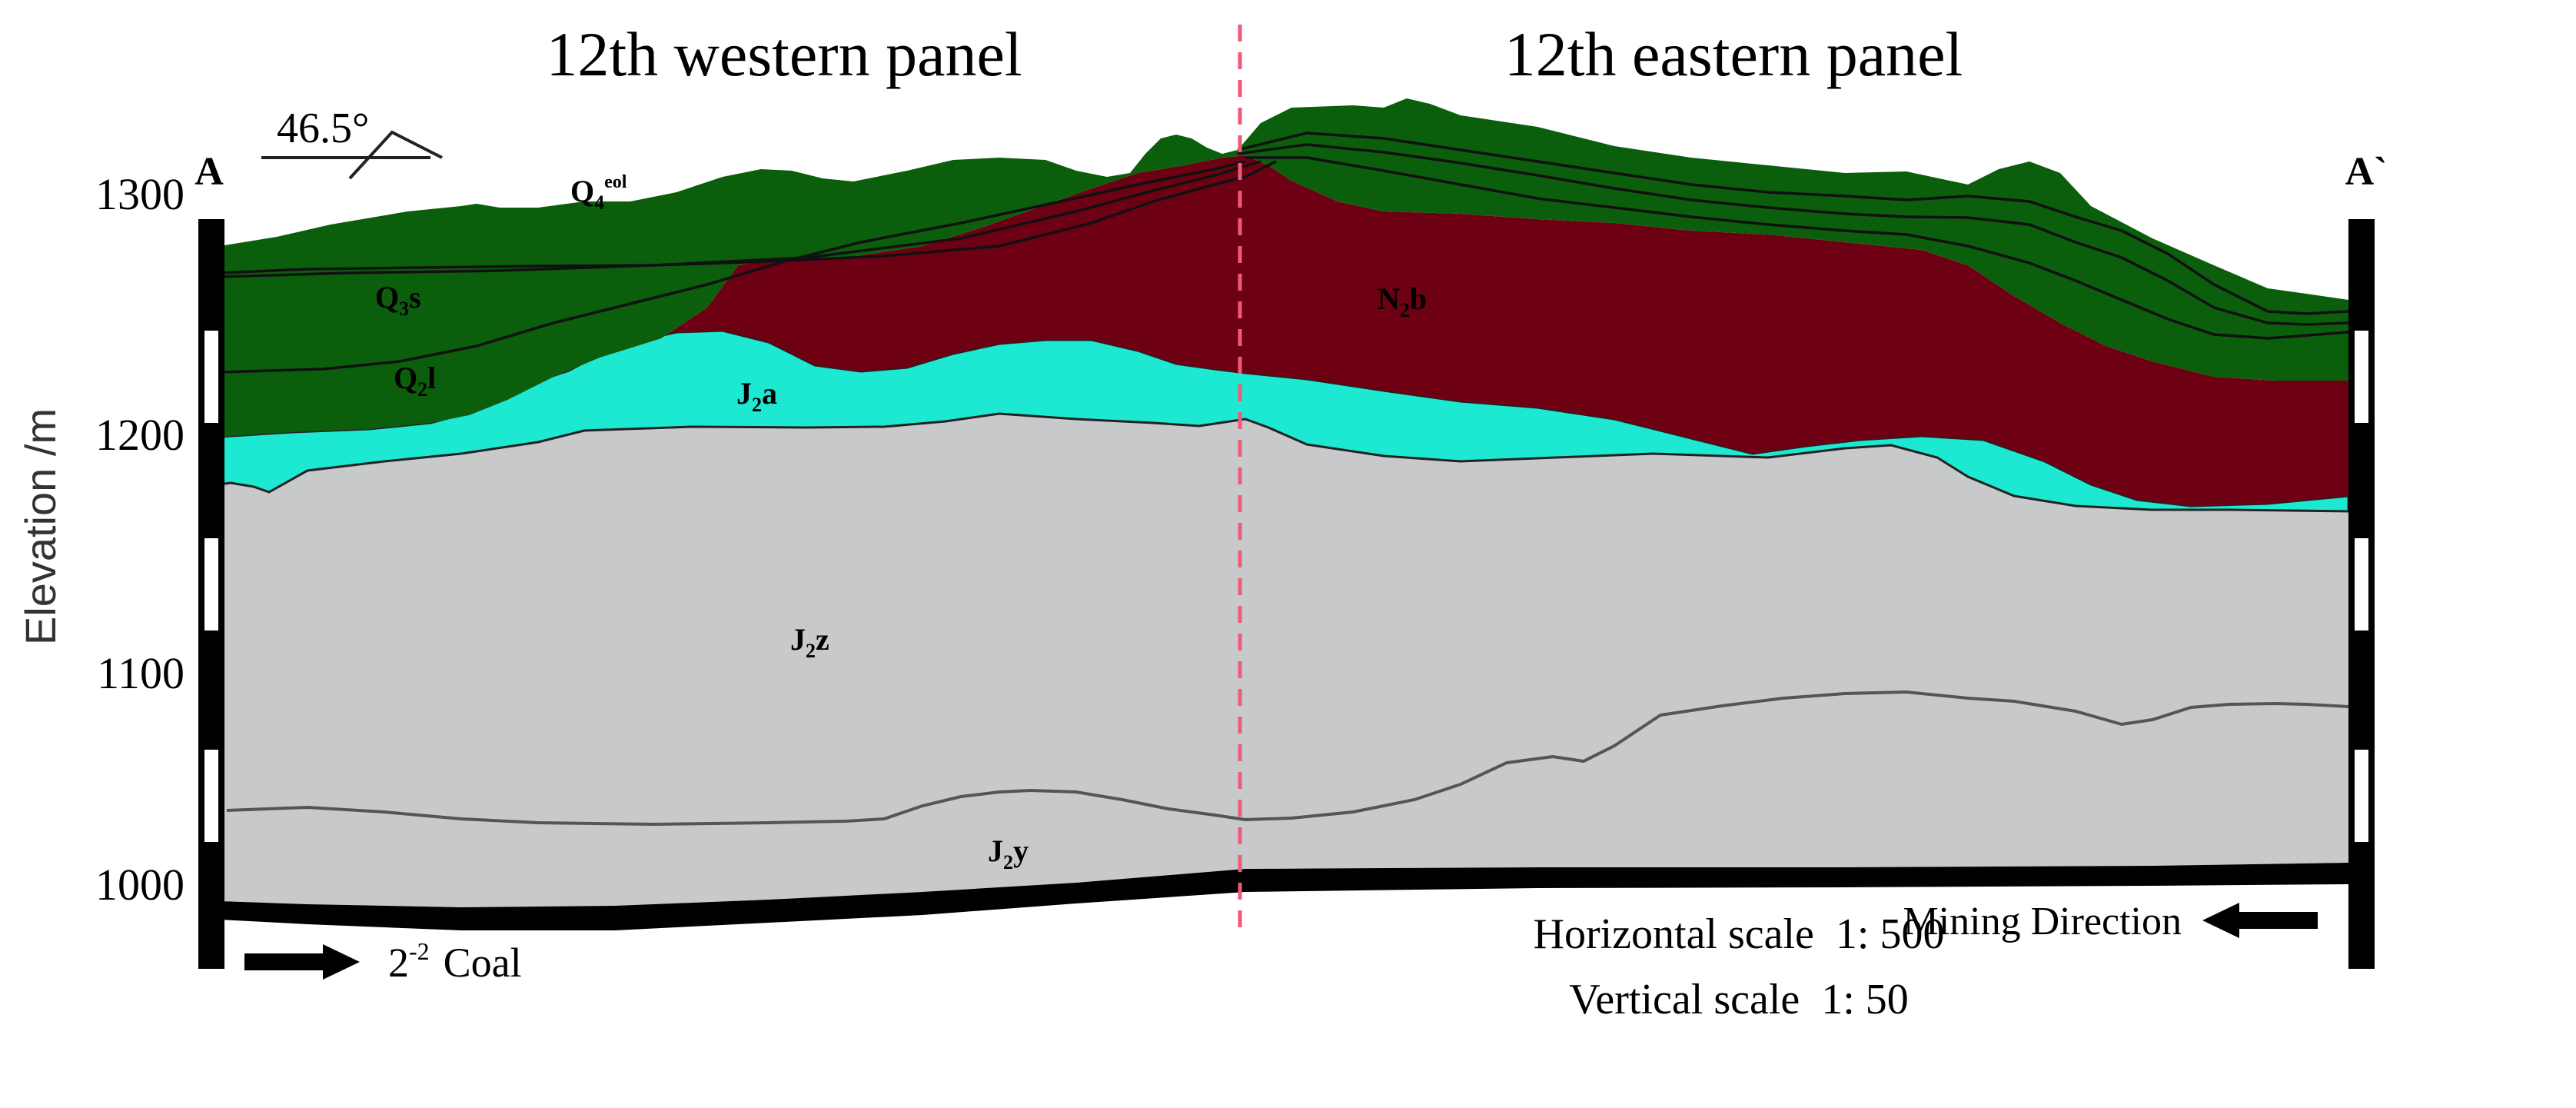 The image size is (2576, 1108). What do you see at coordinates (139, 885) in the screenshot?
I see `y-tick-1000: 1000` at bounding box center [139, 885].